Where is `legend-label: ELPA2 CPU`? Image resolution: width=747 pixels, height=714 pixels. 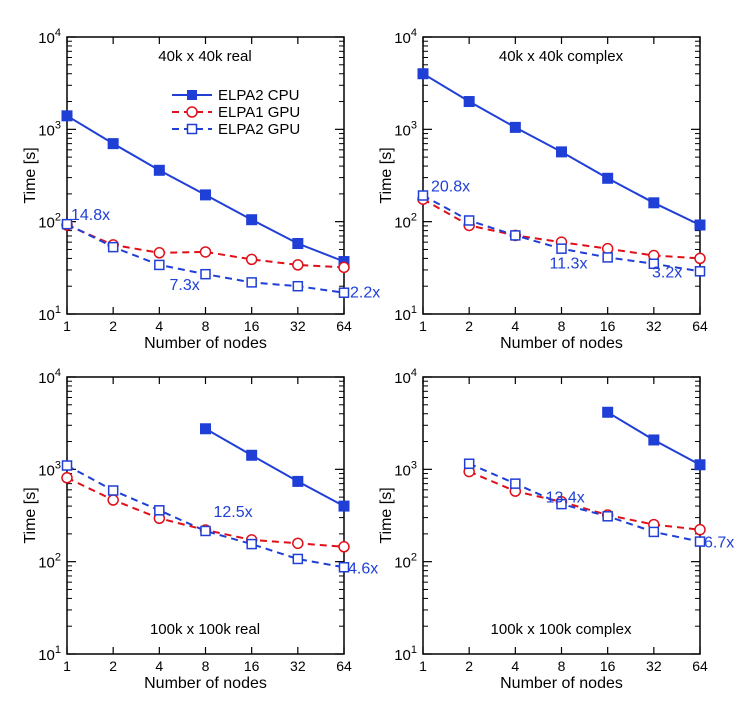 legend-label: ELPA2 CPU is located at coordinates (258, 95).